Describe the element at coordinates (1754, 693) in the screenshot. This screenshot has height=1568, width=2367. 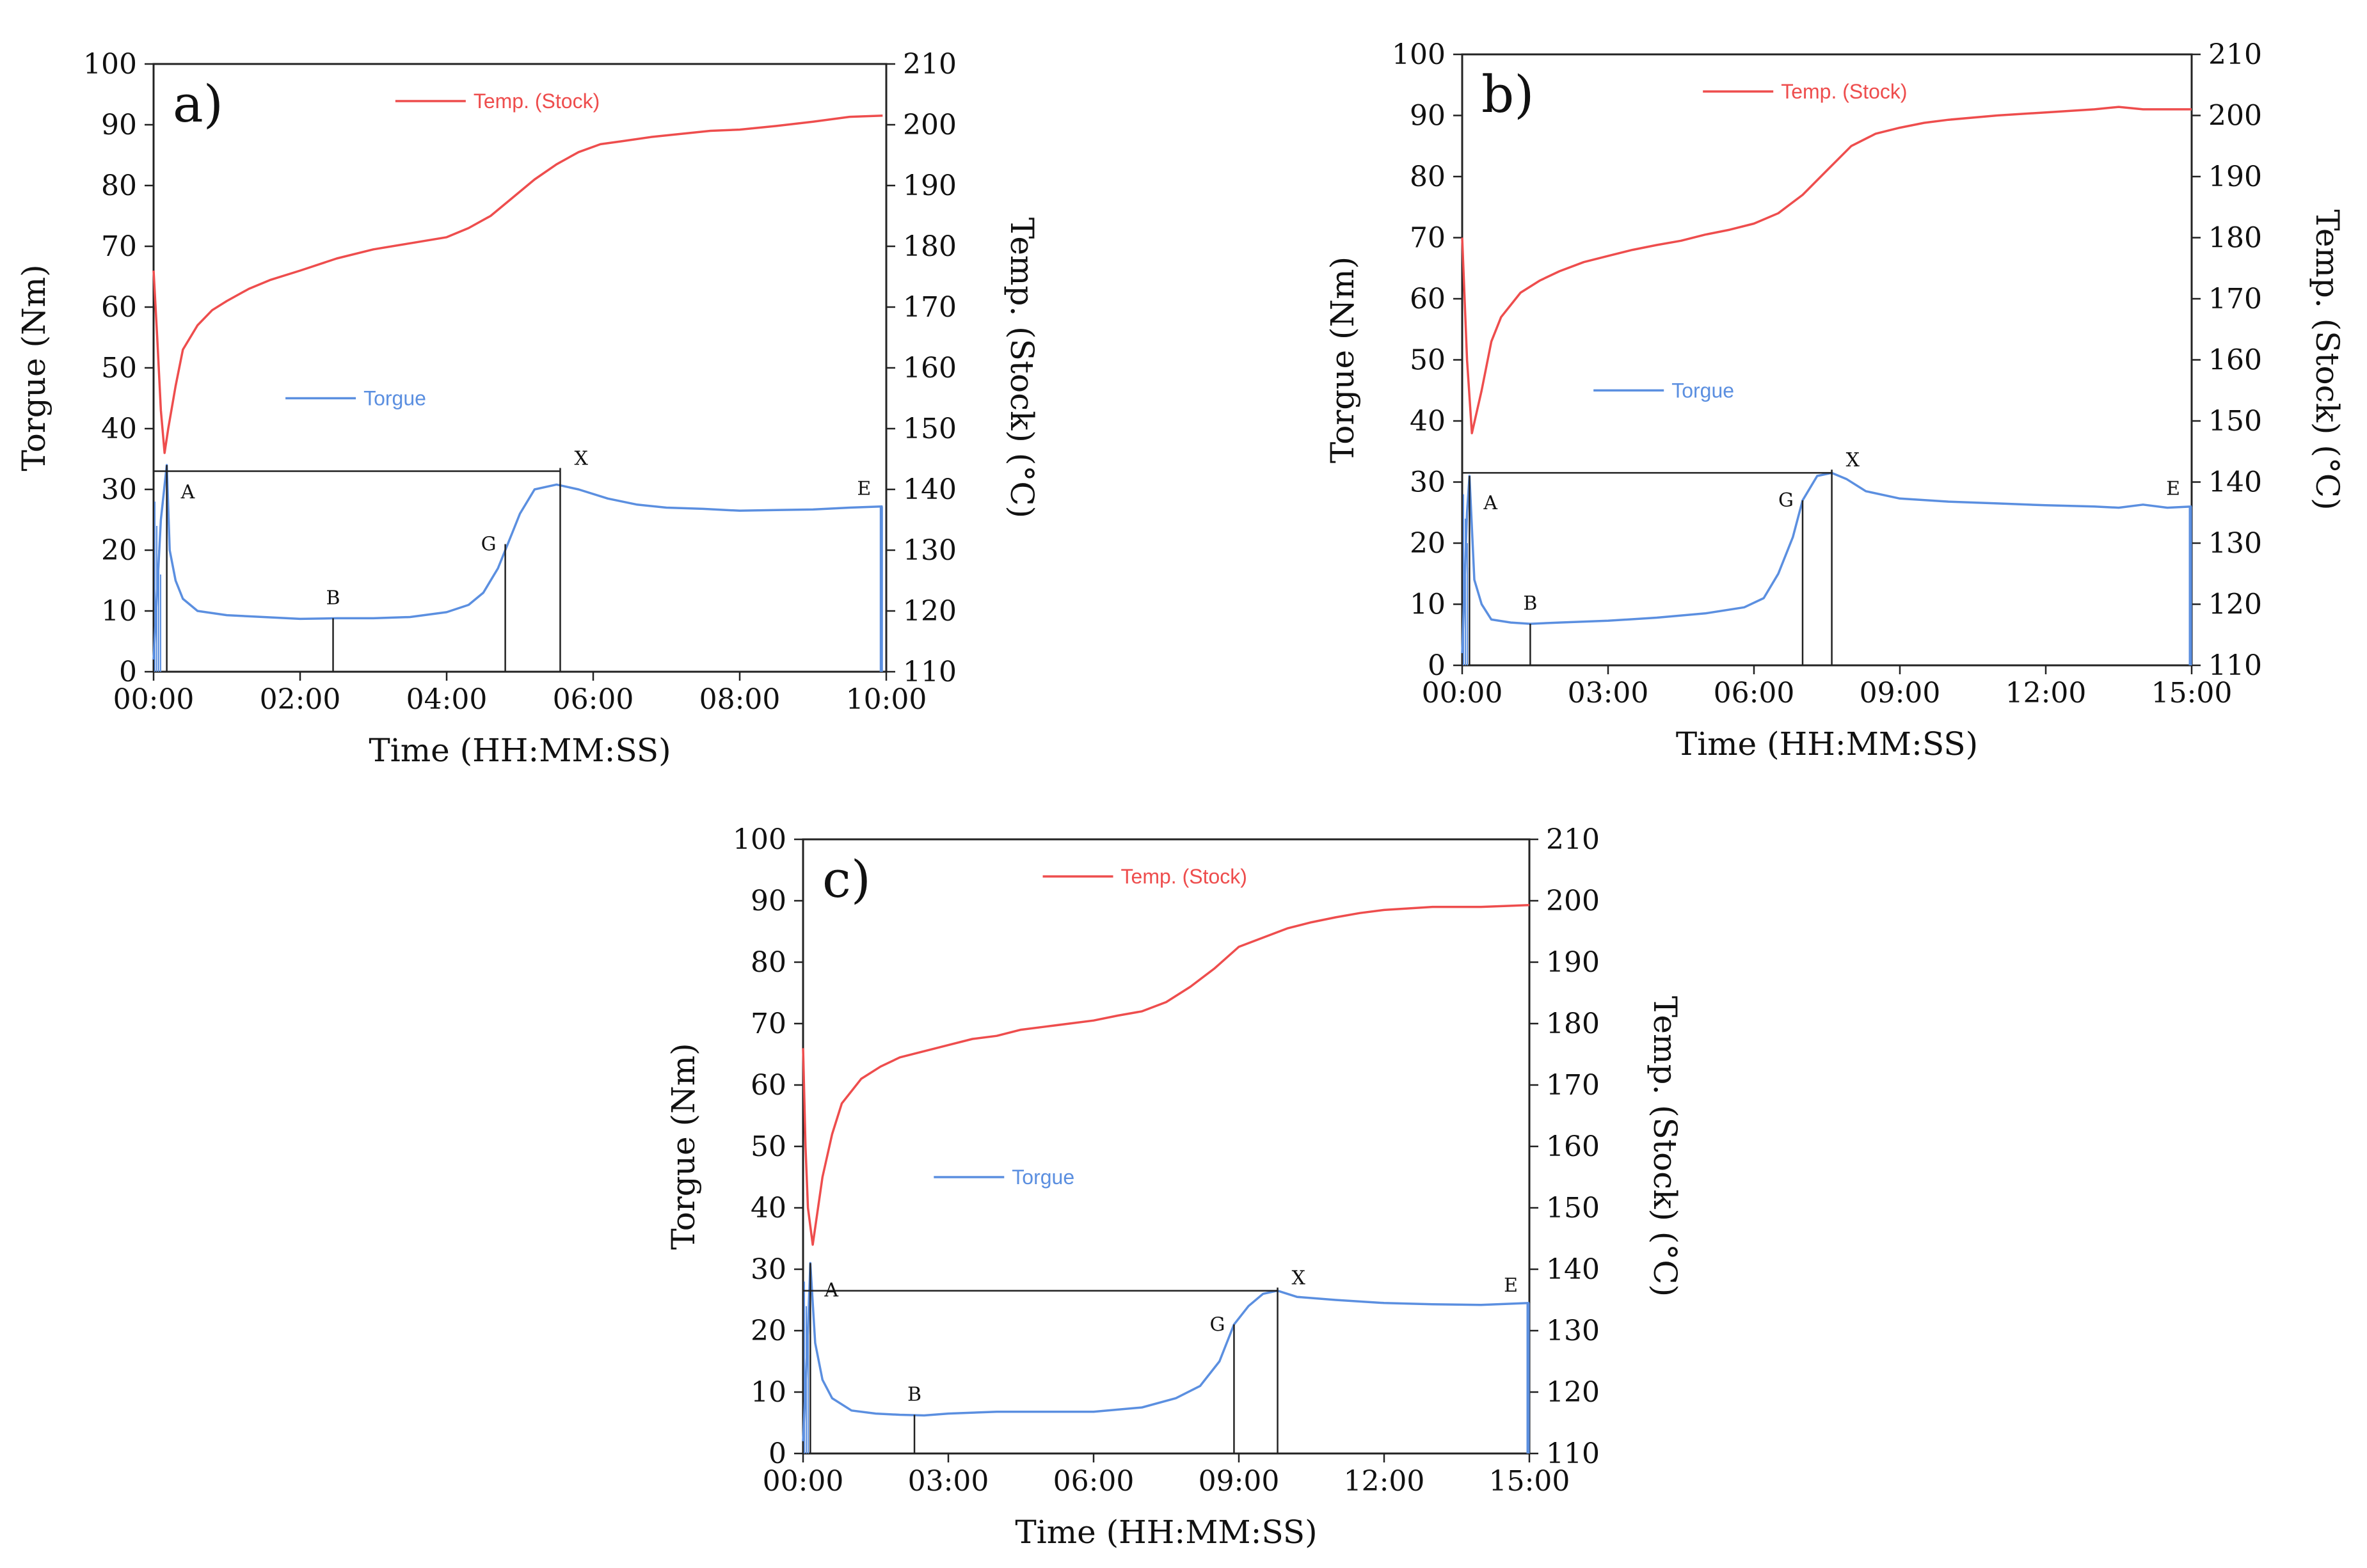
I see `x-tick-label: 06:00` at that location.